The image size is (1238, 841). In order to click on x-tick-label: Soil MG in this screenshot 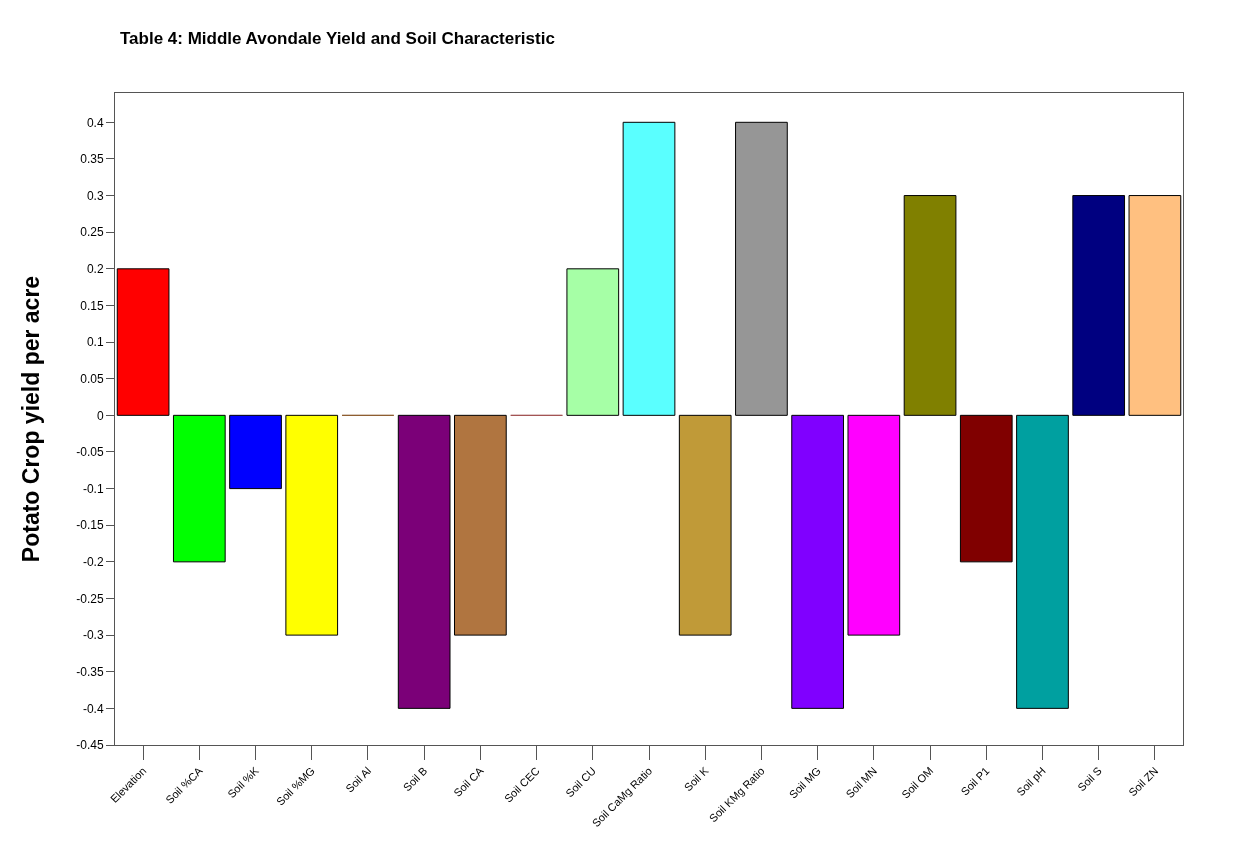, I will do `click(804, 782)`.